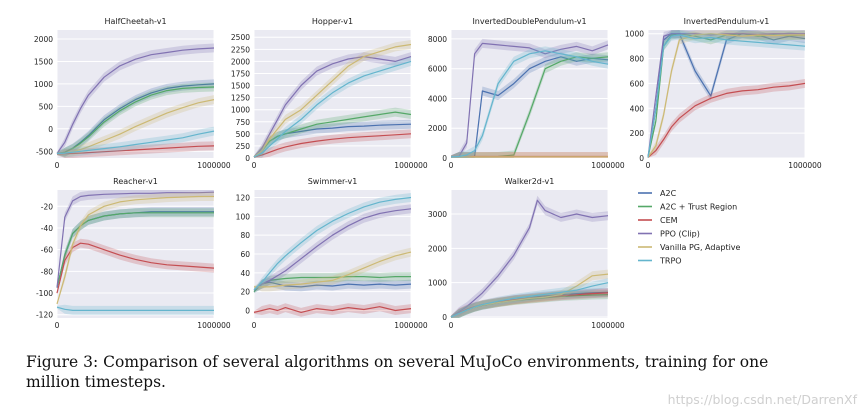 This screenshot has width=865, height=413. I want to click on y-tick-label: 80, so click(245, 235).